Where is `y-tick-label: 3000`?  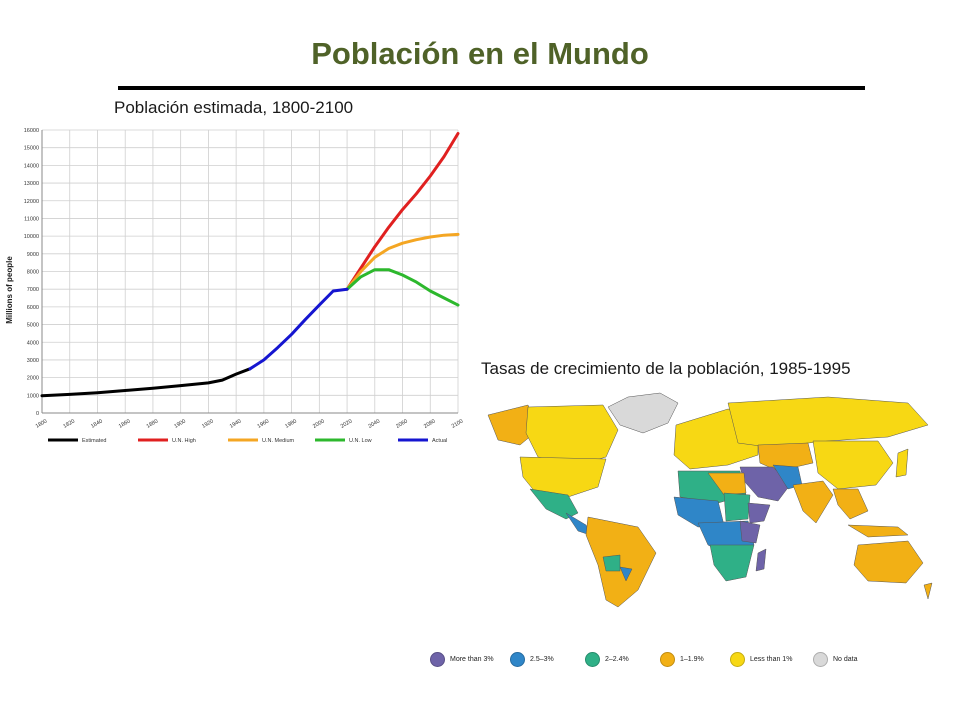
y-tick-label: 3000 is located at coordinates (33, 361).